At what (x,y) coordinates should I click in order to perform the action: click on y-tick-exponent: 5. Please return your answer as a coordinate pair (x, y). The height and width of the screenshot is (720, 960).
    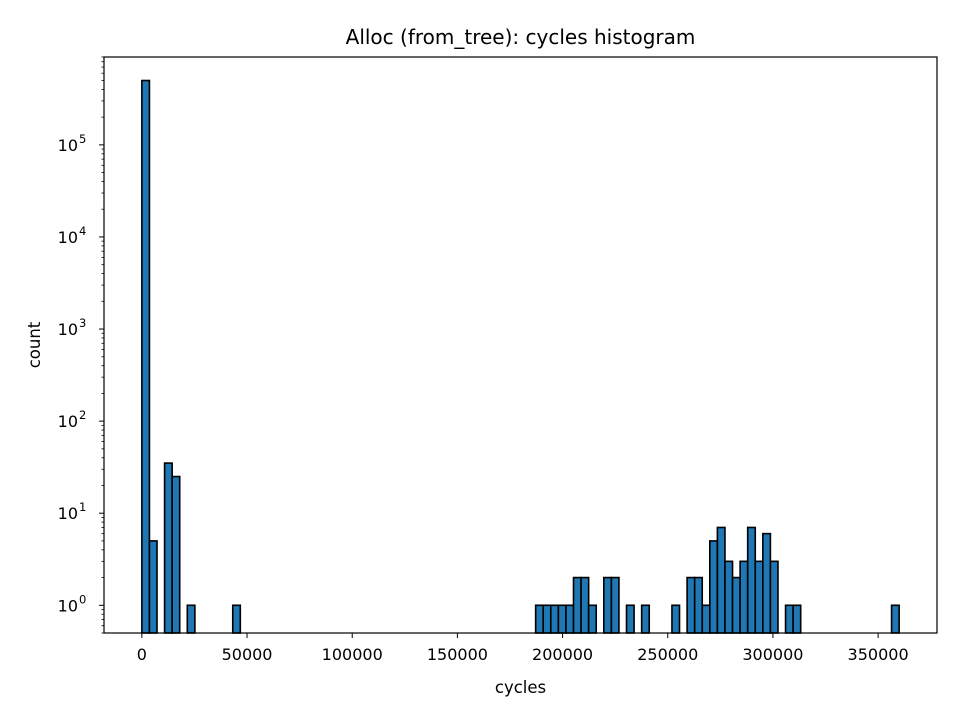
    Looking at the image, I should click on (82, 139).